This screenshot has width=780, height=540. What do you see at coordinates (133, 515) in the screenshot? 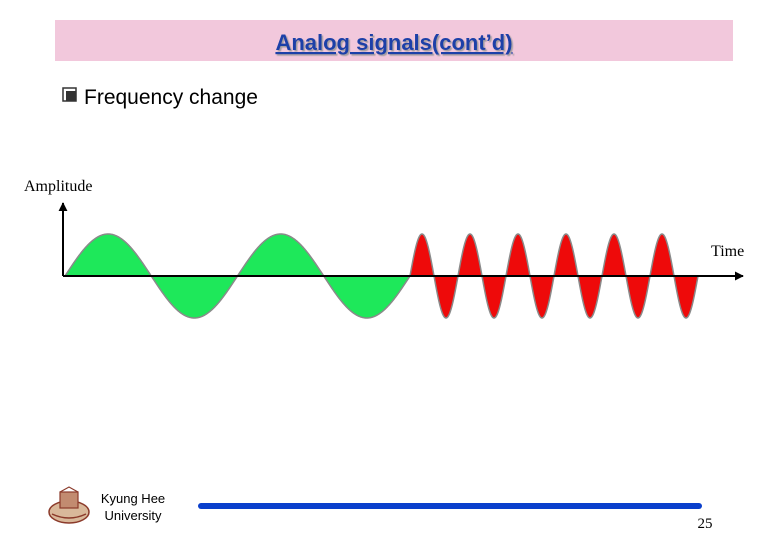
I see `institution-line: University` at bounding box center [133, 515].